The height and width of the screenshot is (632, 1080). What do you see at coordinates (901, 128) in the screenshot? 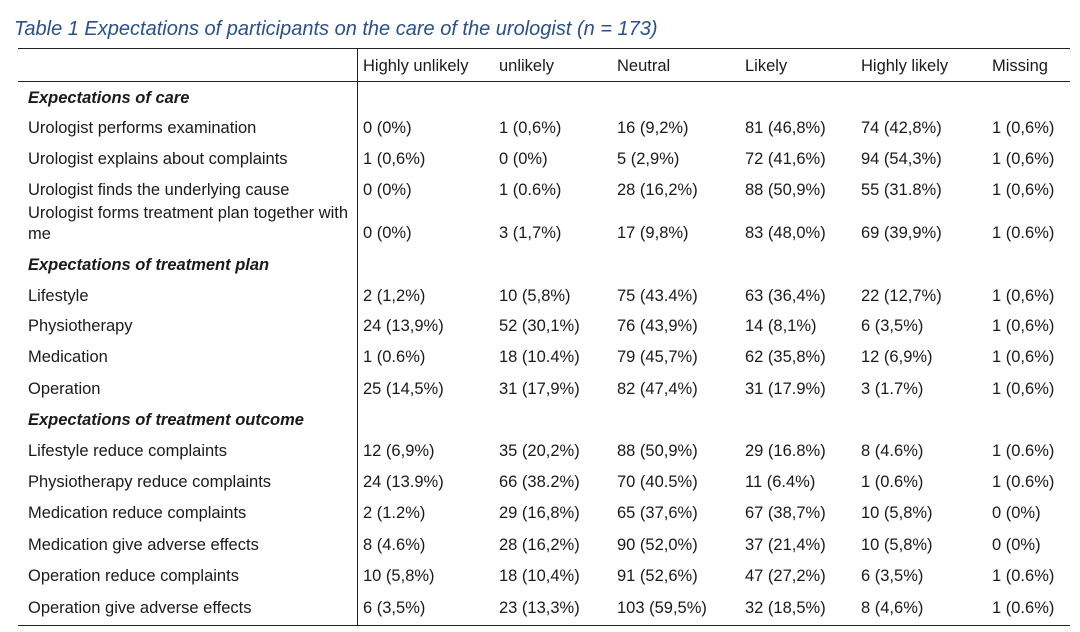
I see `table-cell: 74 (42,8%)` at bounding box center [901, 128].